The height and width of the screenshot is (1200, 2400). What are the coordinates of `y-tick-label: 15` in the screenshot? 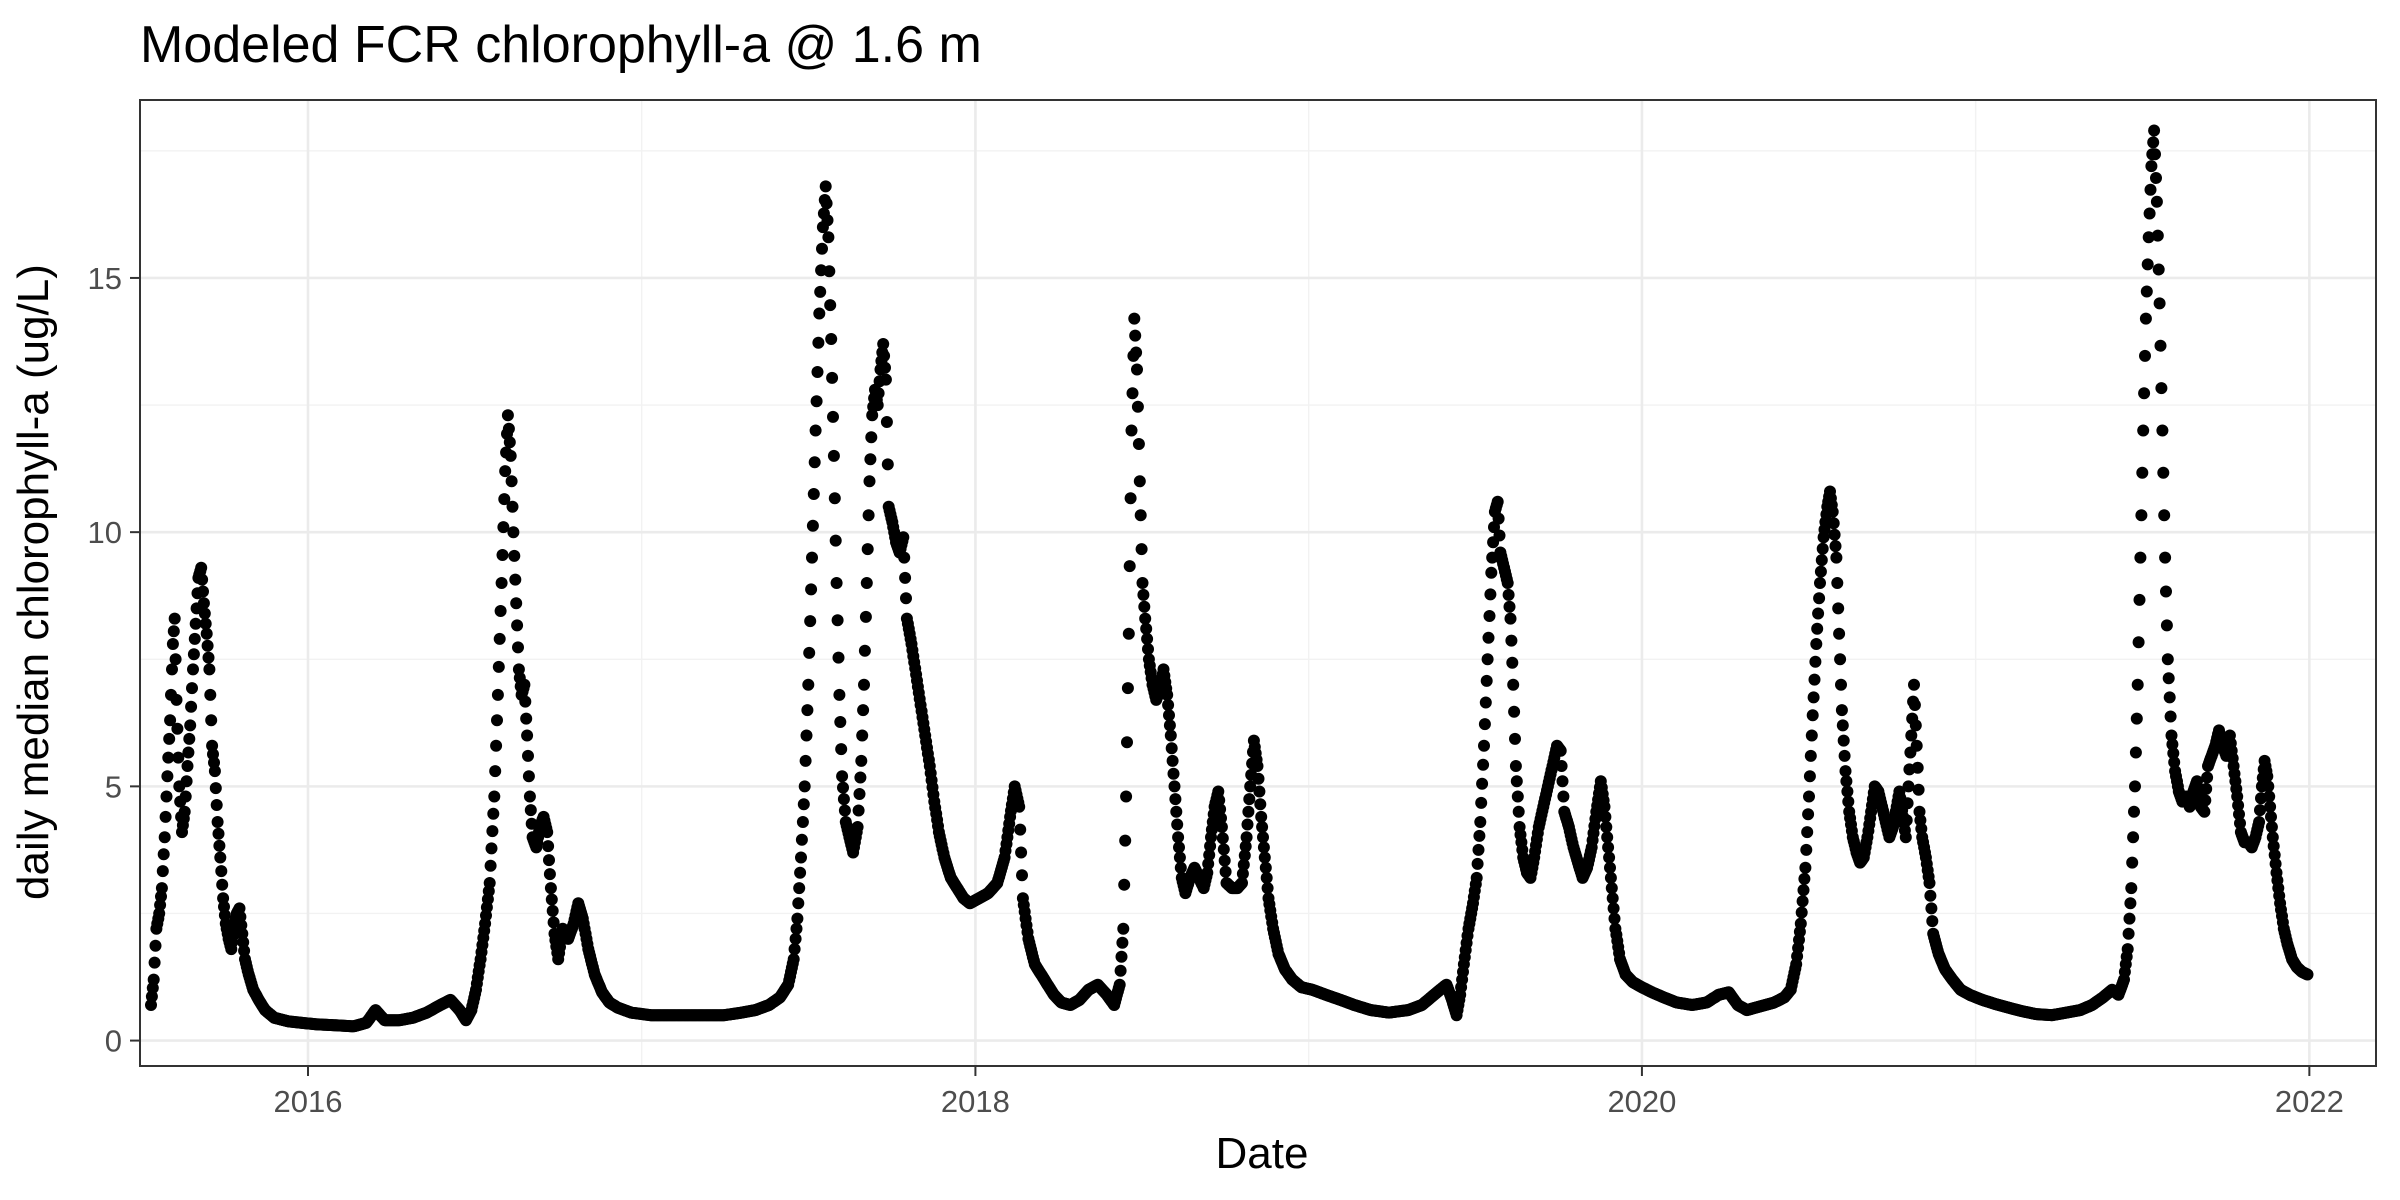 It's located at (105, 278).